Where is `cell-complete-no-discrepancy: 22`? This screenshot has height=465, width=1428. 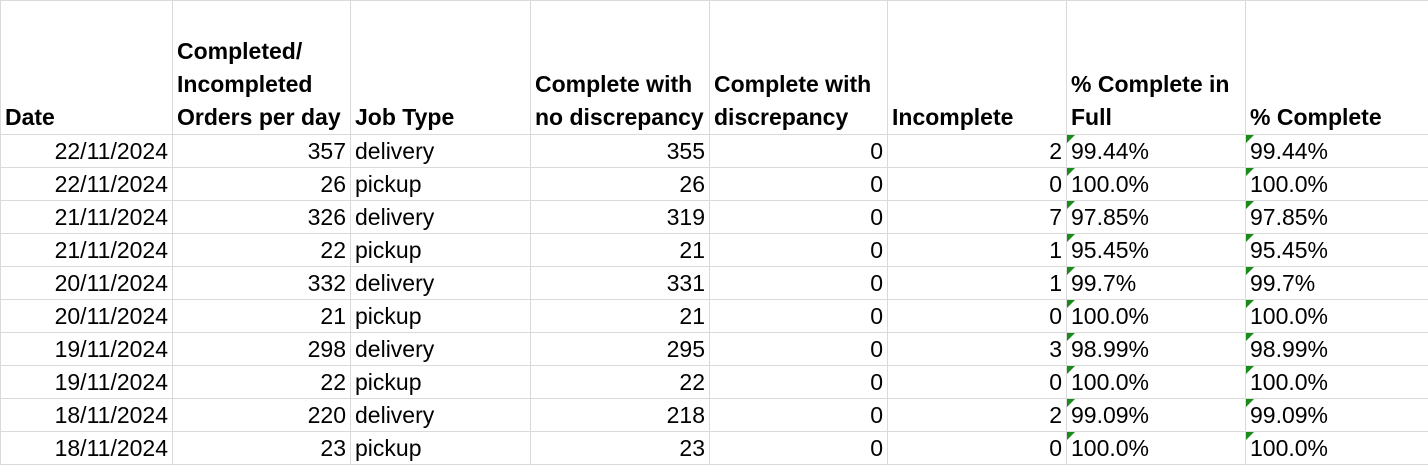
cell-complete-no-discrepancy: 22 is located at coordinates (620, 382).